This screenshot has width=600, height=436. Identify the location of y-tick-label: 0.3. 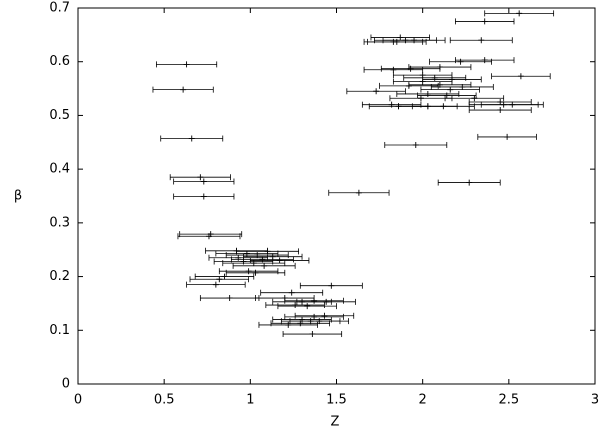
(59, 222).